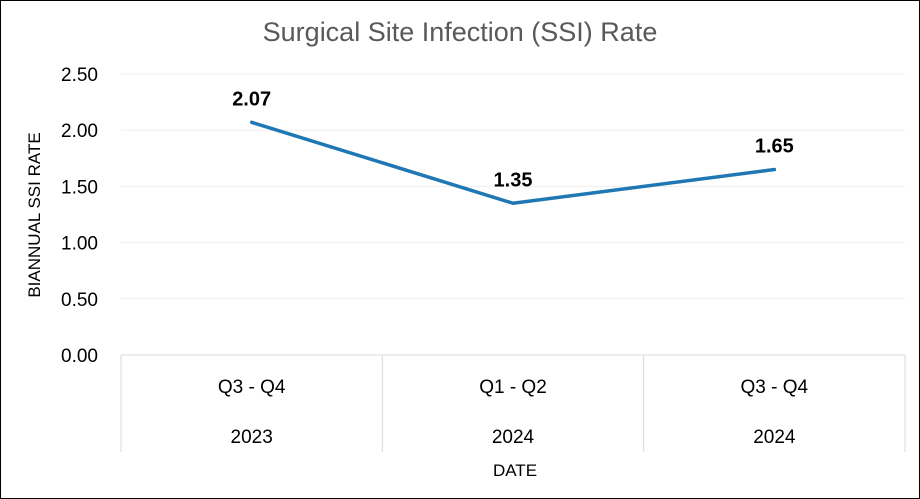 This screenshot has width=920, height=499. I want to click on x-tick-label: Q1 - Q2, so click(513, 387).